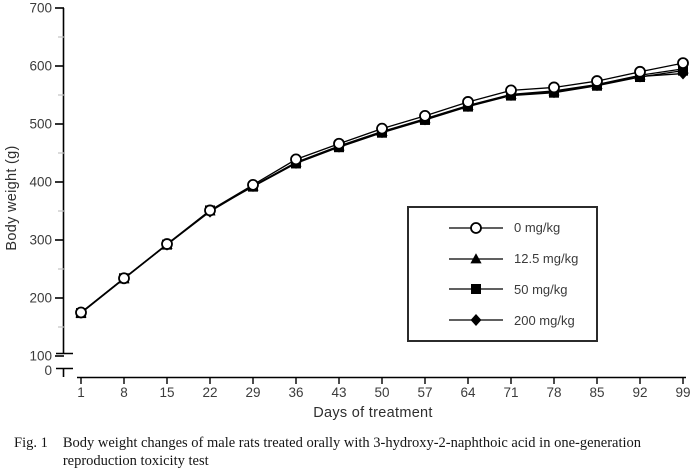  I want to click on svg-text: 8, so click(124, 392).